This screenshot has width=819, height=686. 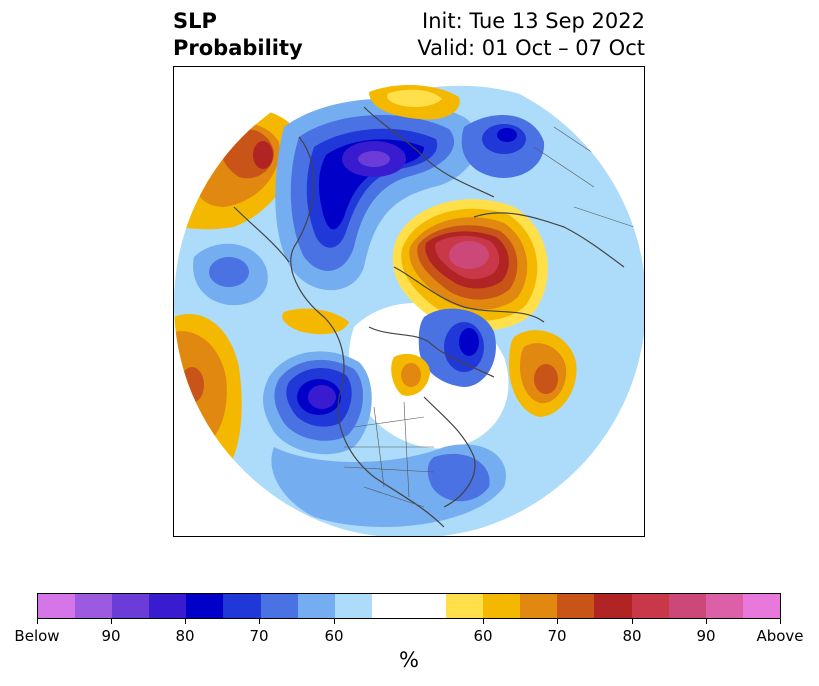 What do you see at coordinates (533, 21) in the screenshot?
I see `init-date: Init: Tue 13 Sep 2022` at bounding box center [533, 21].